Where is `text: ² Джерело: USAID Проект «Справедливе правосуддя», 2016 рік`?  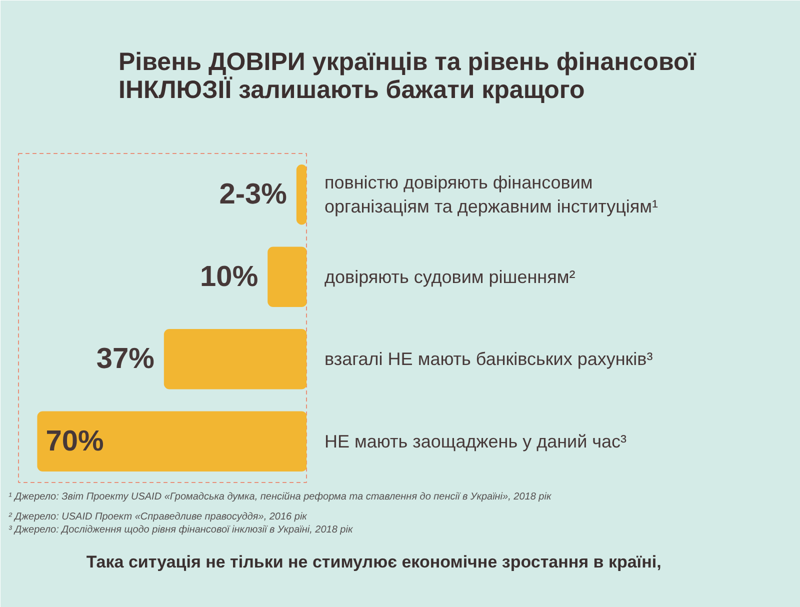
text: ² Джерело: USAID Проект «Справедливе правосуддя», 2016 рік is located at coordinates (158, 517).